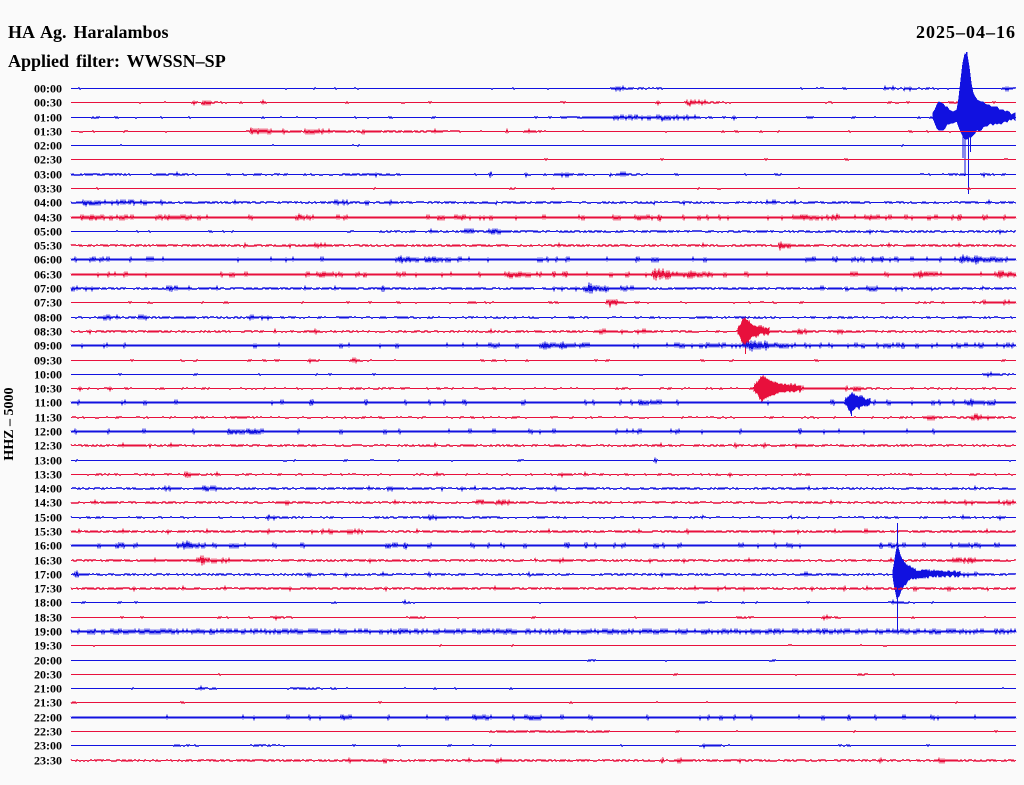  I want to click on svg-text: 22:00, so click(48, 718).